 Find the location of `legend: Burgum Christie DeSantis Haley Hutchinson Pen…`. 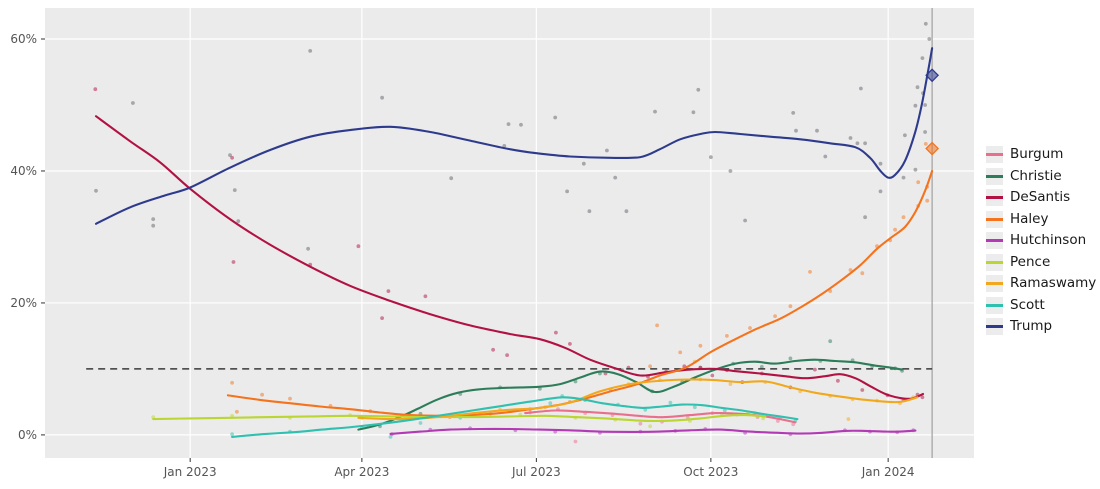

legend: Burgum Christie DeSantis Haley Hutchinson Pen… is located at coordinates (1041, 241).